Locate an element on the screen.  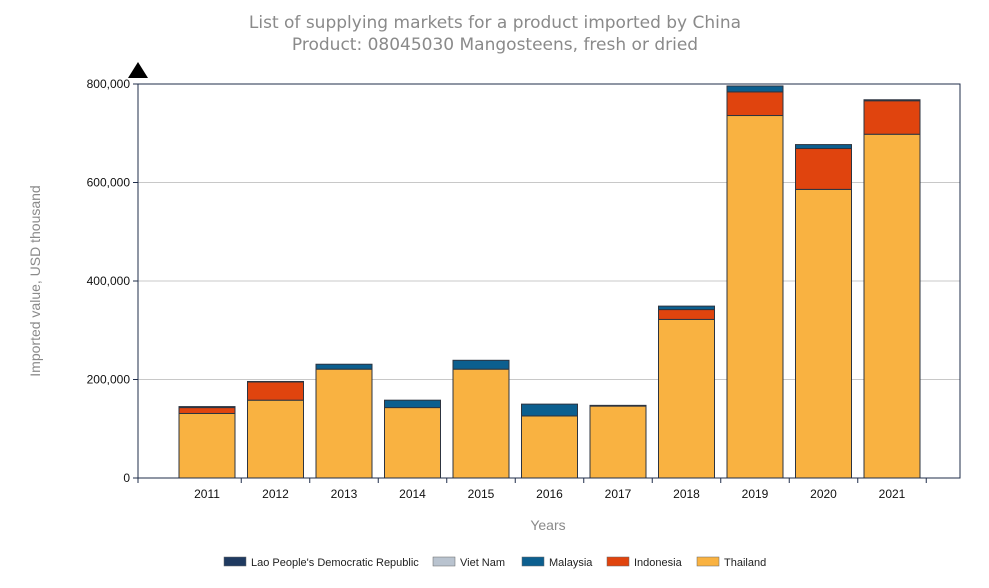
legend-item: Malaysia is located at coordinates (557, 562).